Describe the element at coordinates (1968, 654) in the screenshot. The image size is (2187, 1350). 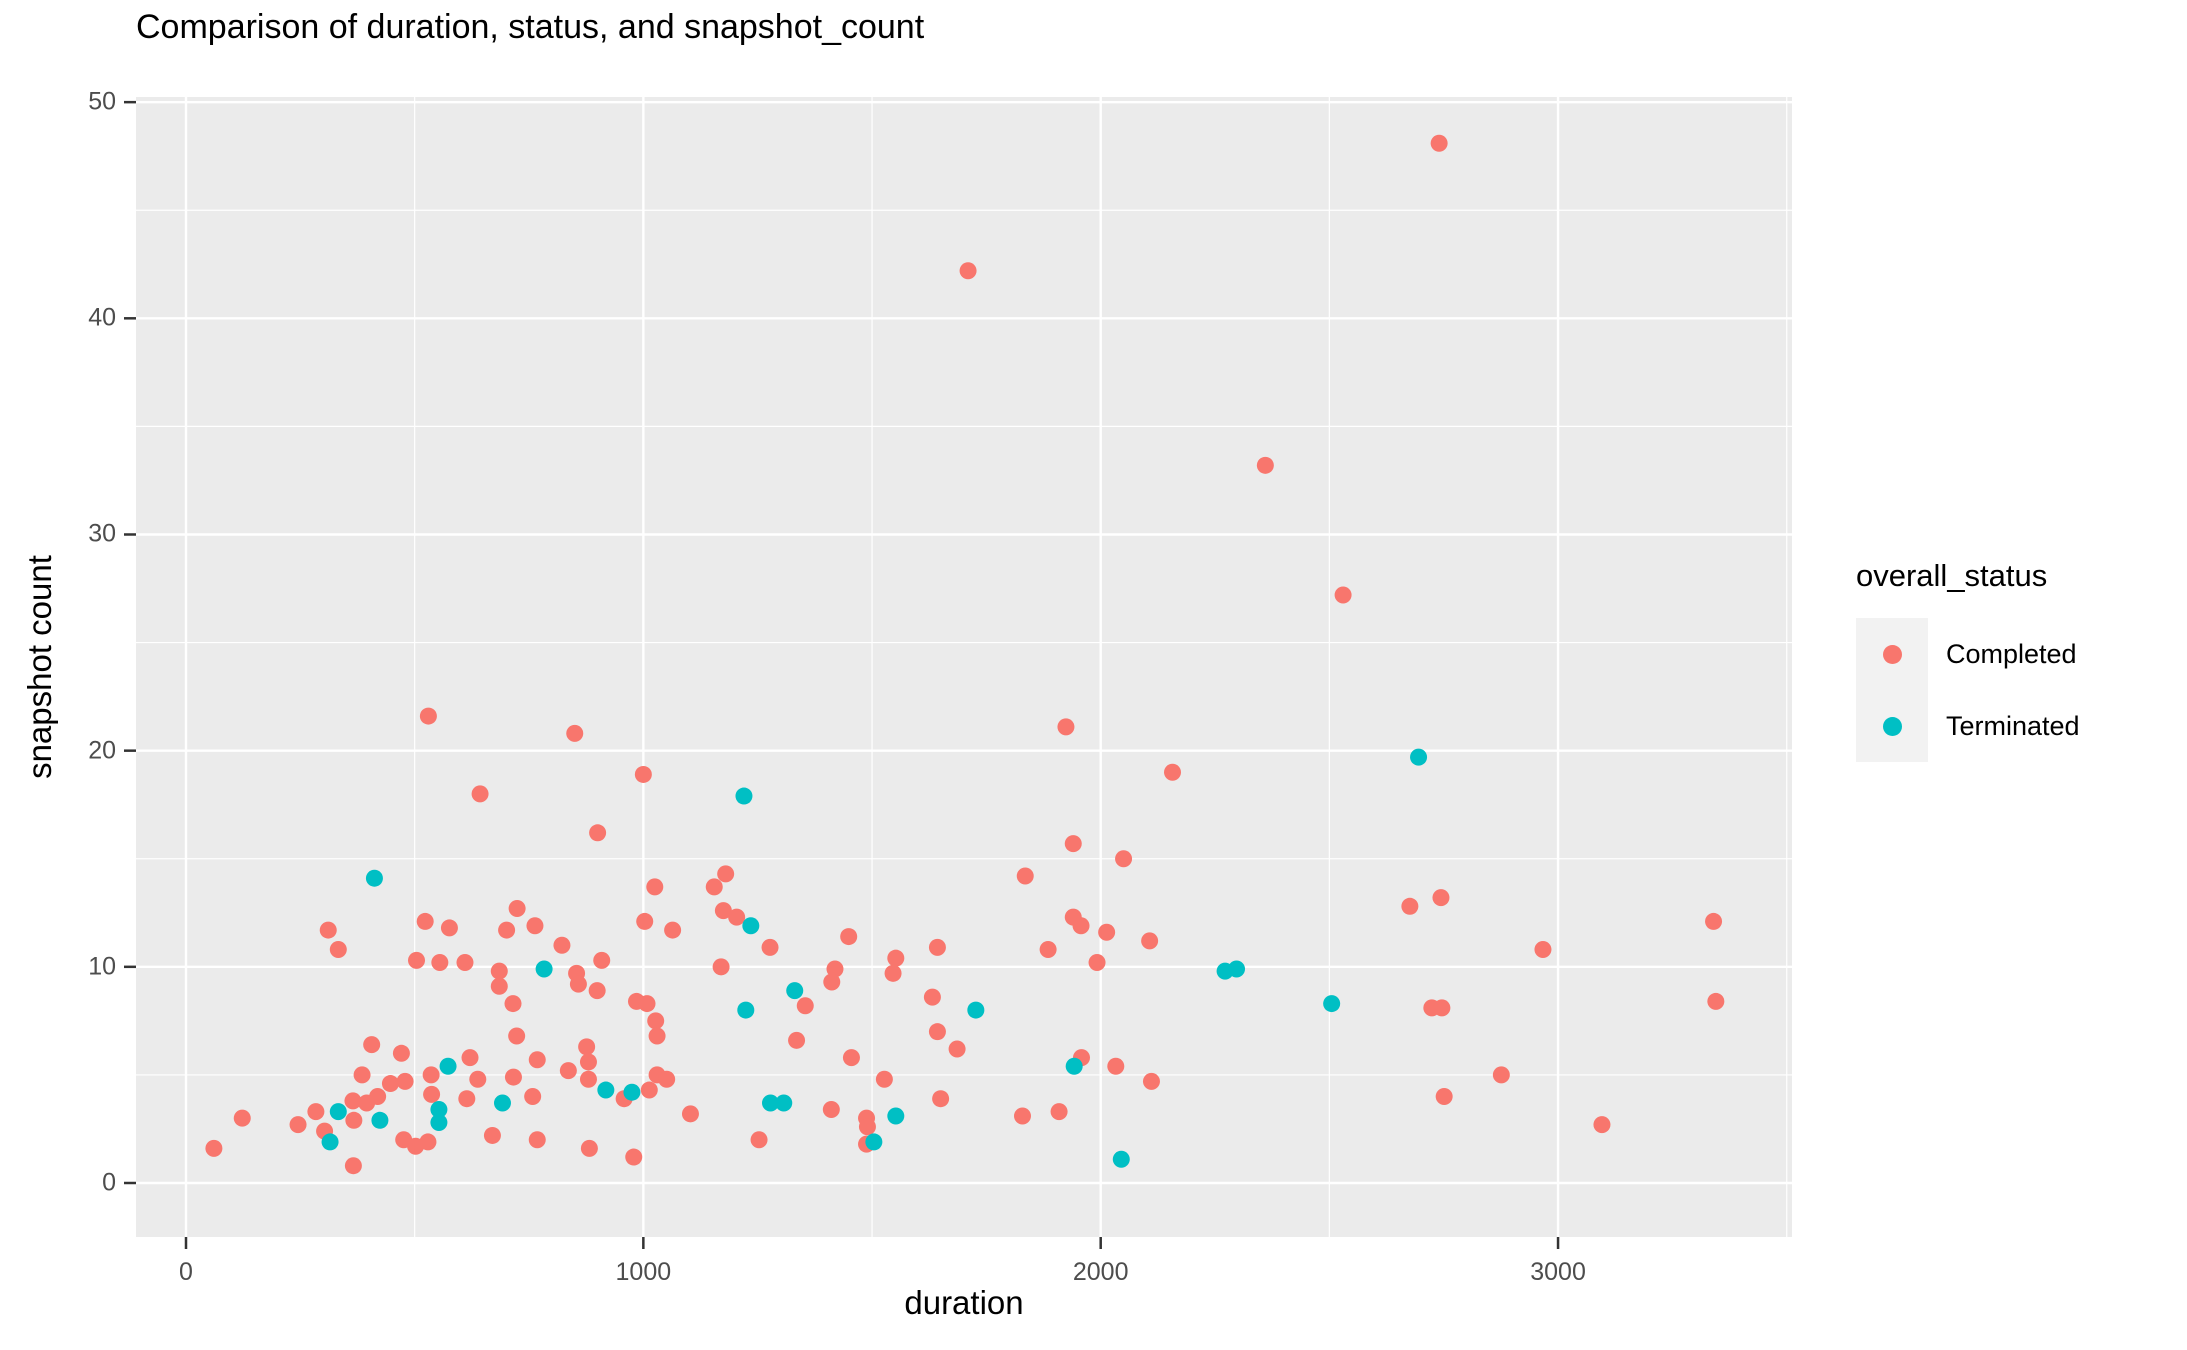
I see `legend-item-completed: Completed` at that location.